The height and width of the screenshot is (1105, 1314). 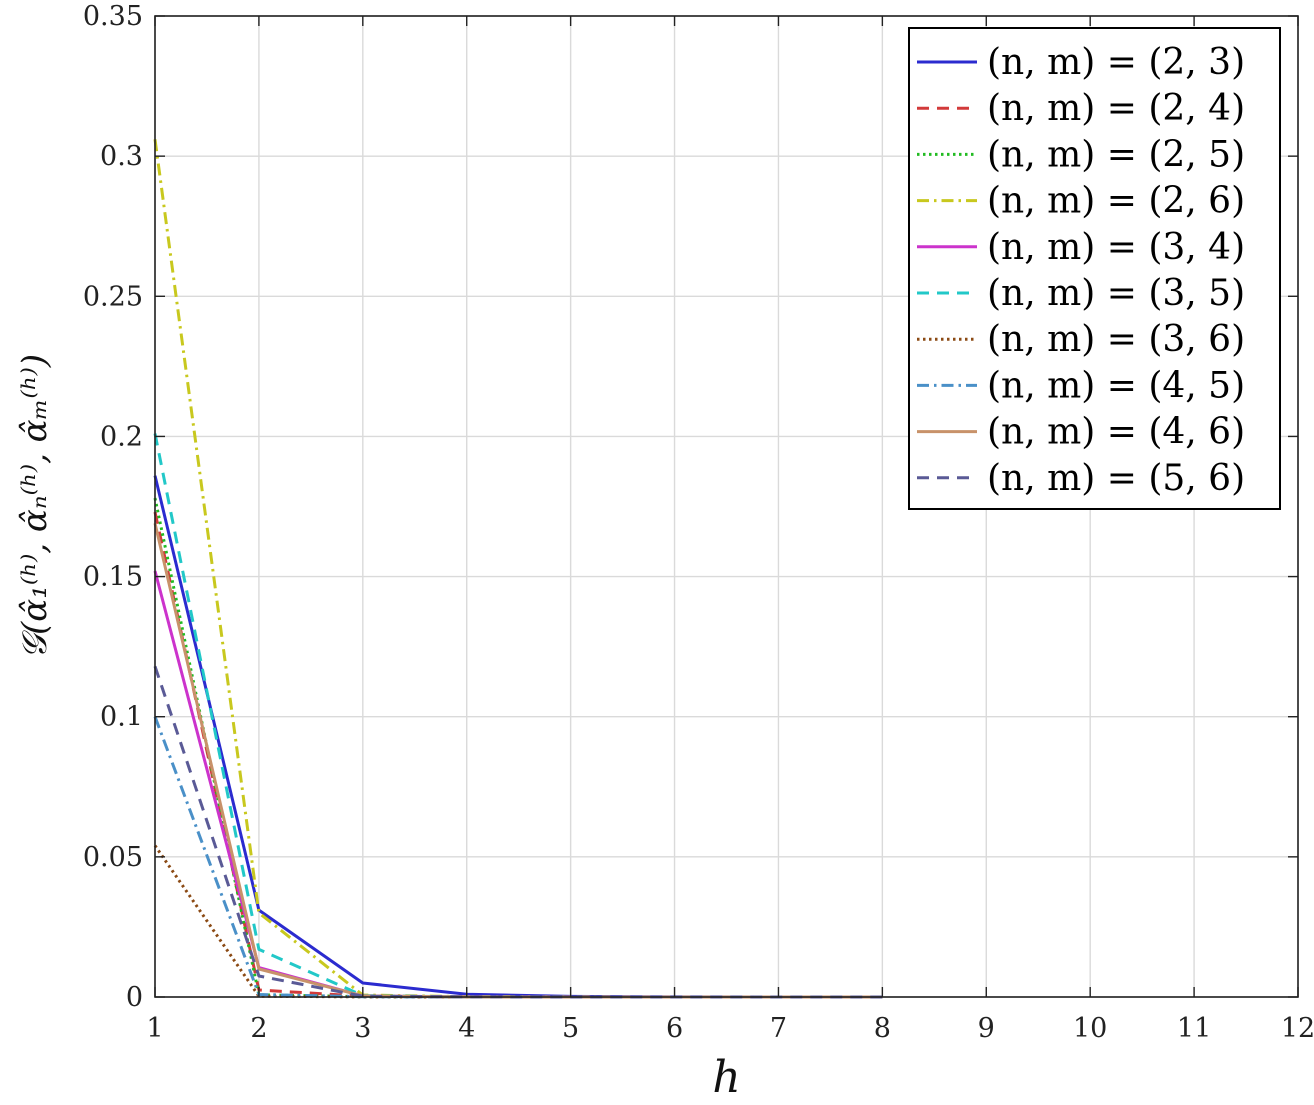 I want to click on legend-label: (n, m) = (2, 3), so click(x=1116, y=62).